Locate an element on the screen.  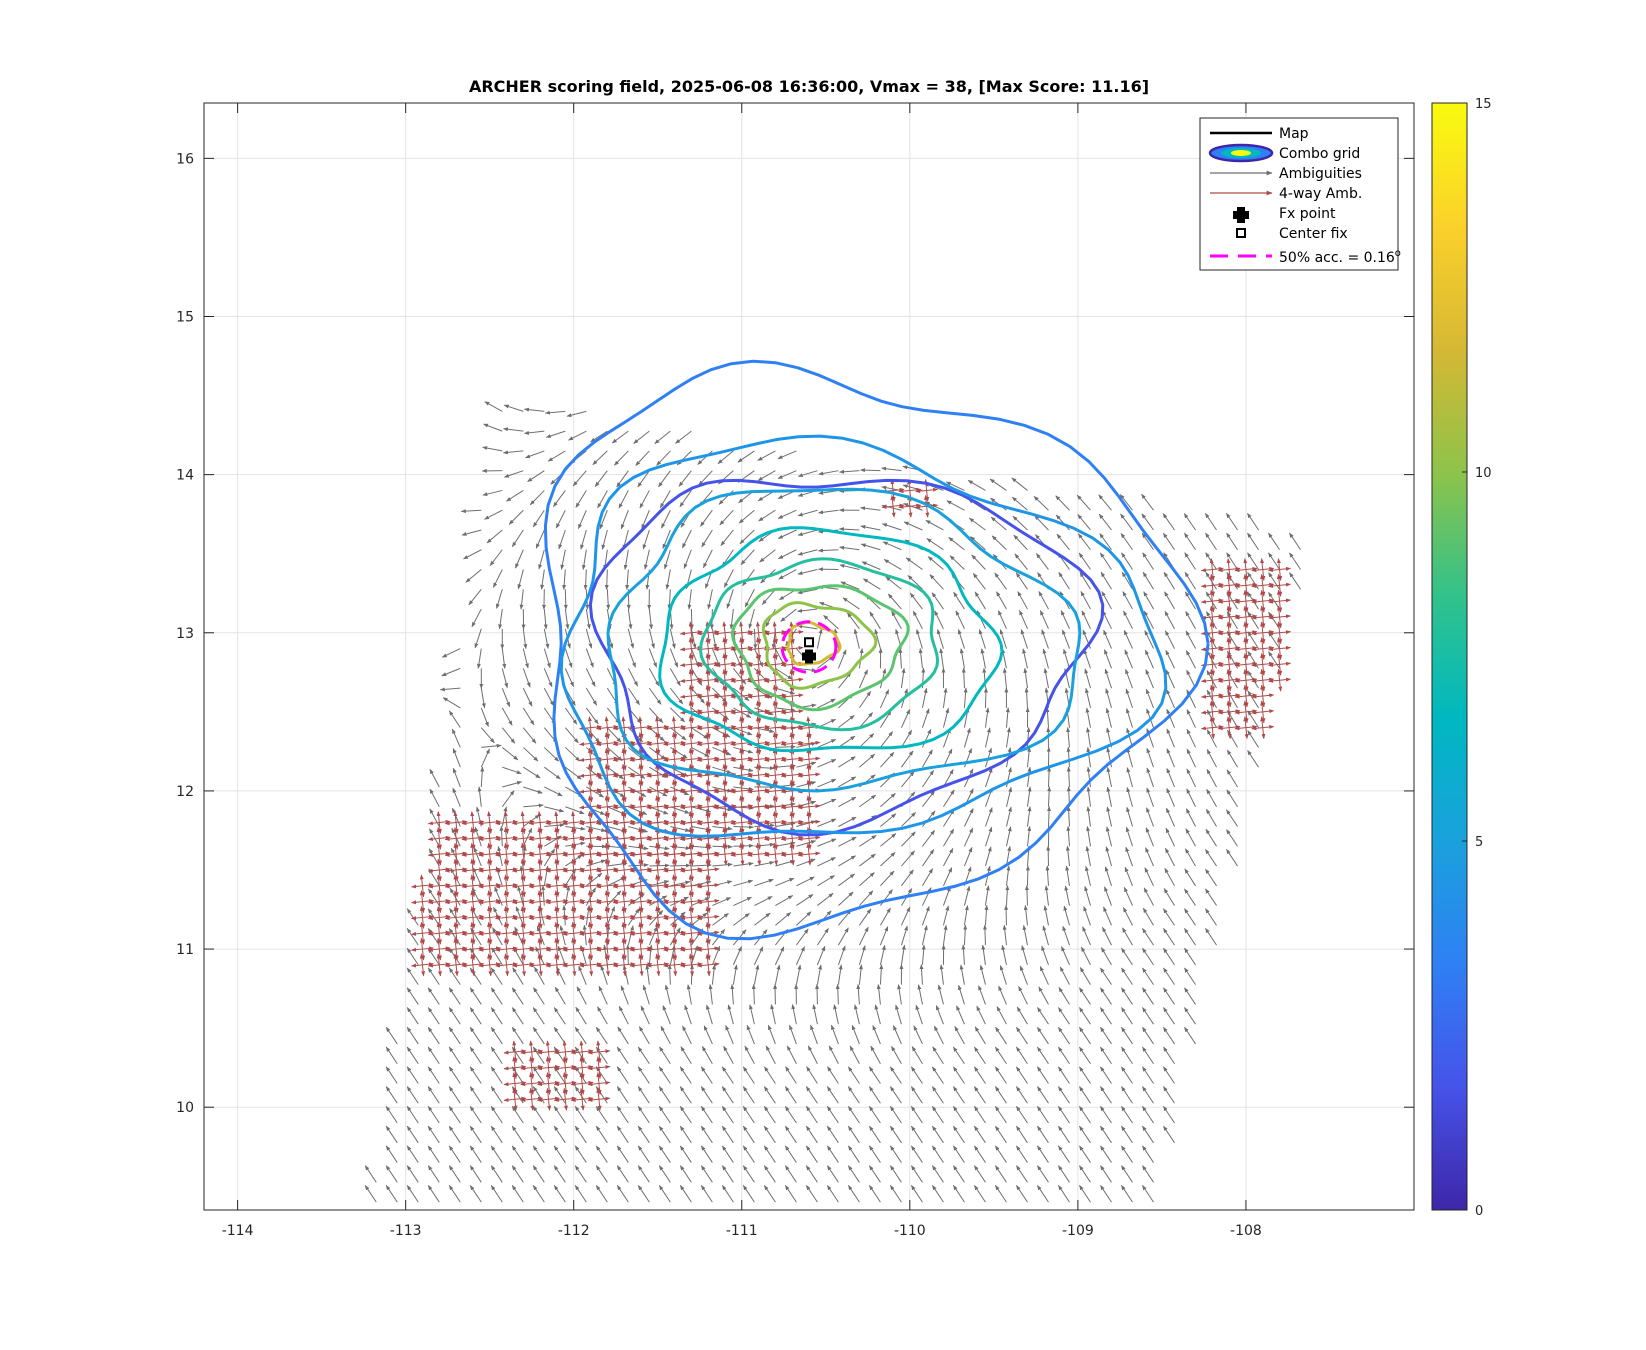
y-tick-label: 16 is located at coordinates (185, 159).